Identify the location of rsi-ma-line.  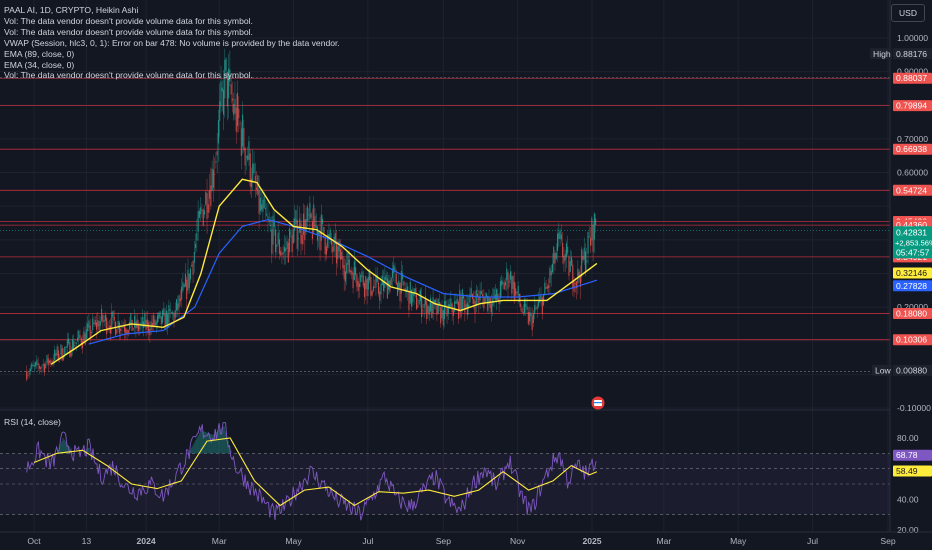
(315, 472).